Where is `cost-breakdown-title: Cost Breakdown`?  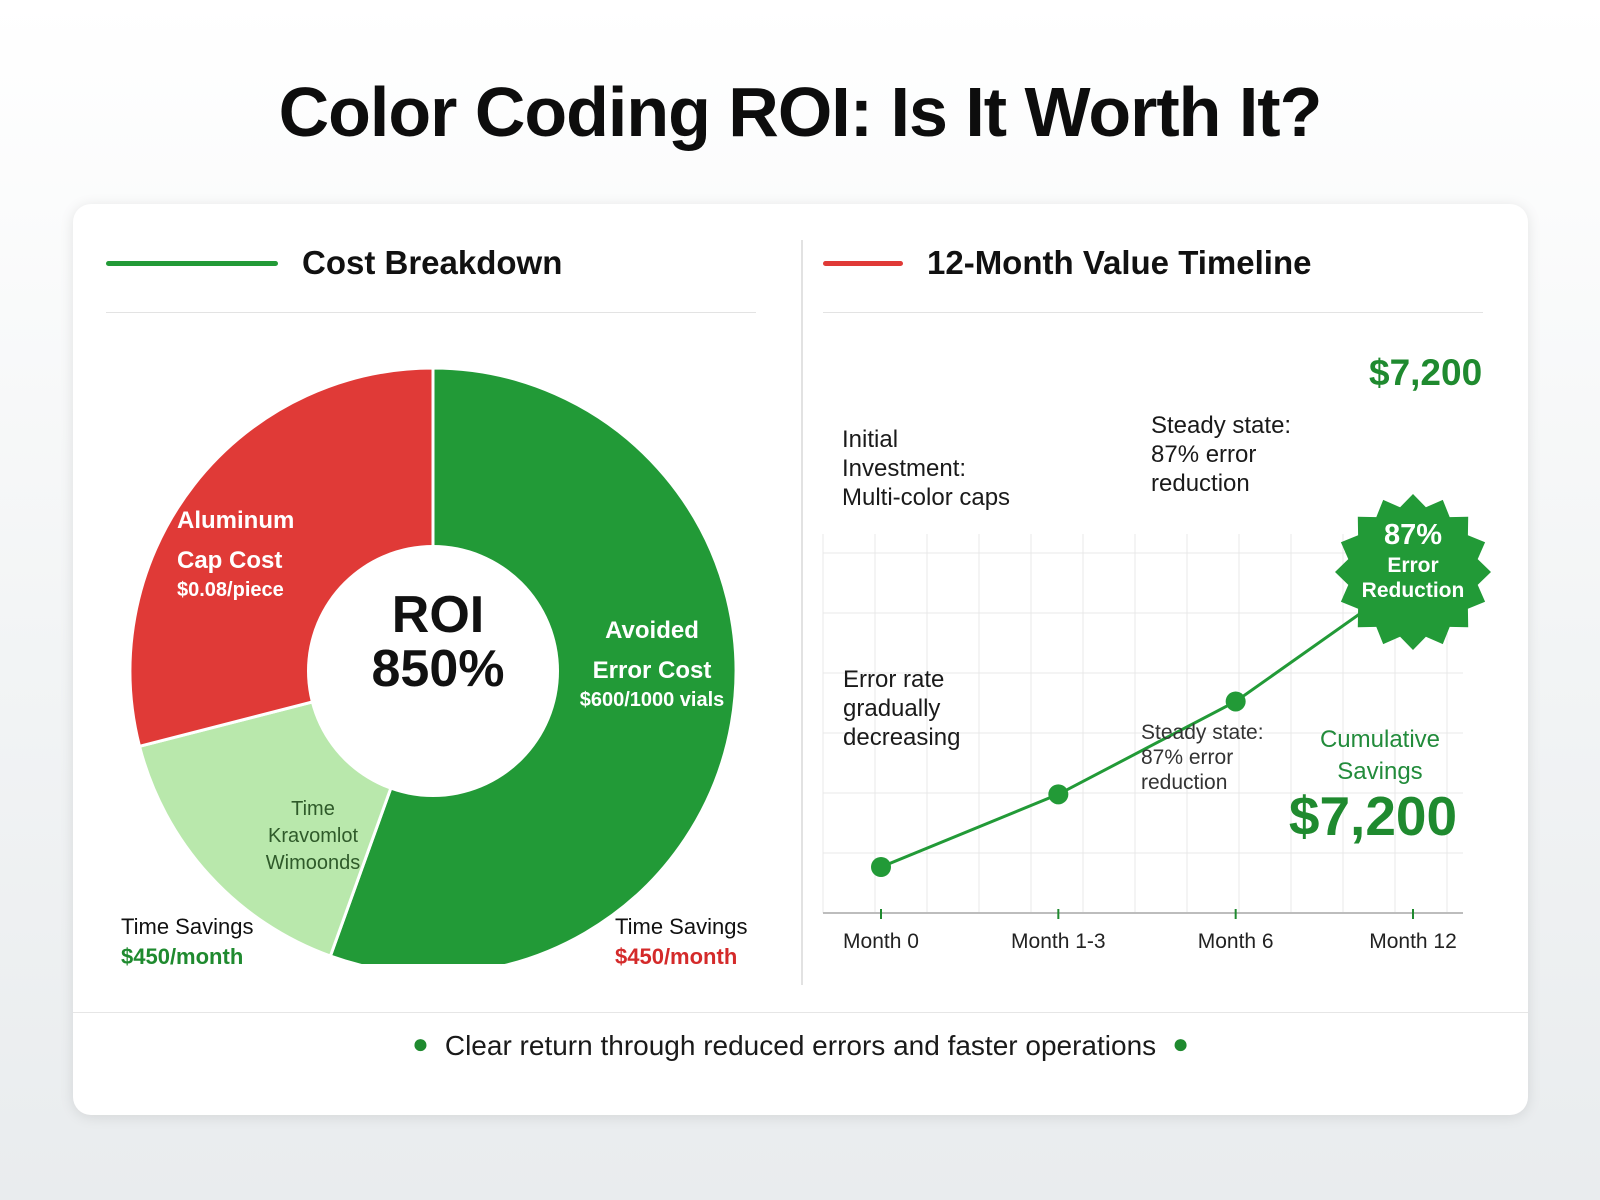
cost-breakdown-title: Cost Breakdown is located at coordinates (432, 262).